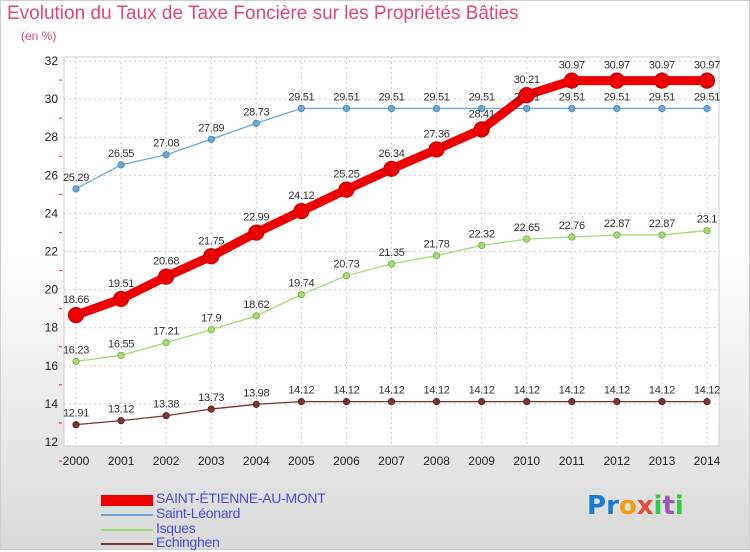 The height and width of the screenshot is (552, 750). I want to click on x-tick-label: 2013, so click(662, 461).